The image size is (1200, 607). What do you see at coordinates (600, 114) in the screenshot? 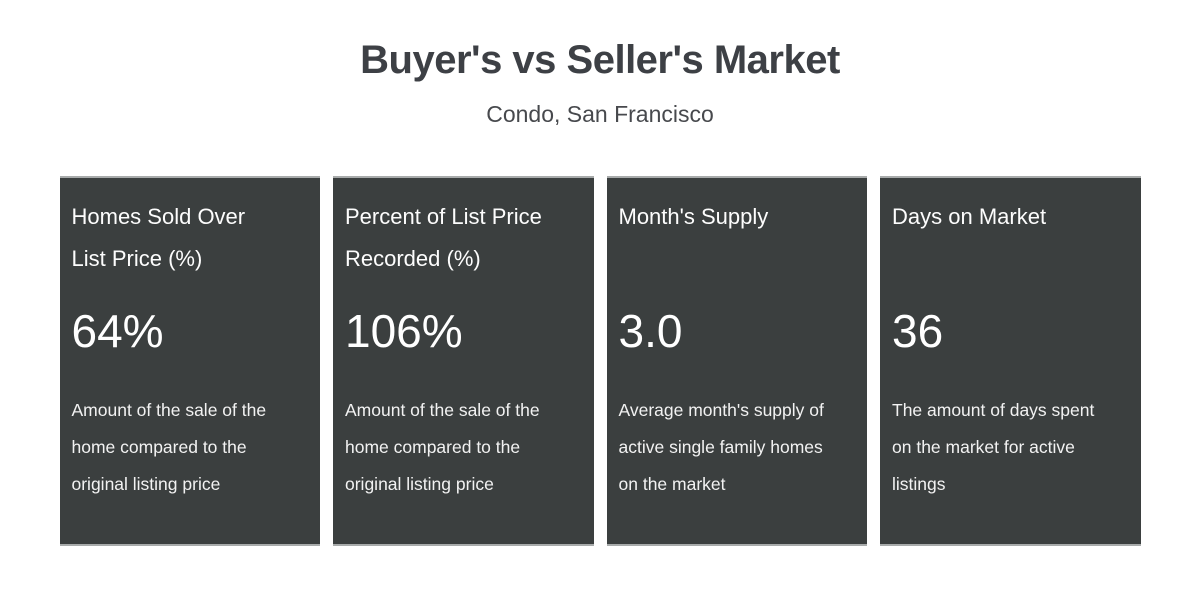
I see `page-subtitle: Condo, San Francisco` at bounding box center [600, 114].